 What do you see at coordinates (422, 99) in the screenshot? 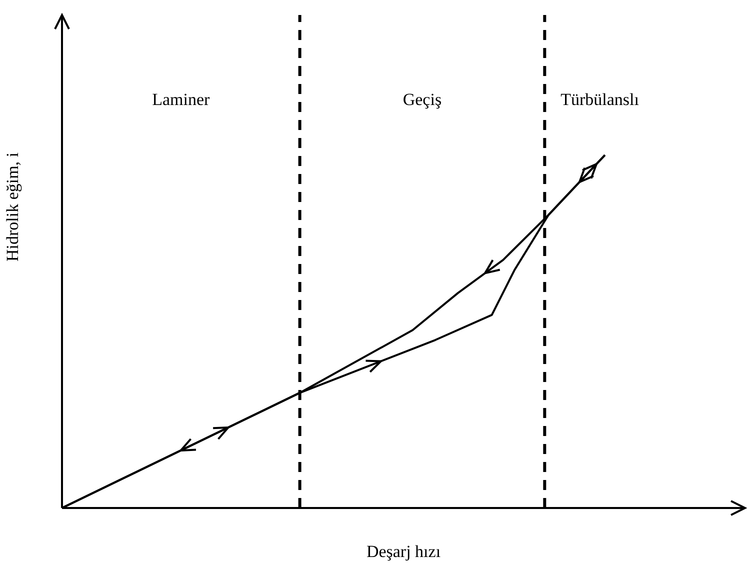
I see `text: Geçiş` at bounding box center [422, 99].